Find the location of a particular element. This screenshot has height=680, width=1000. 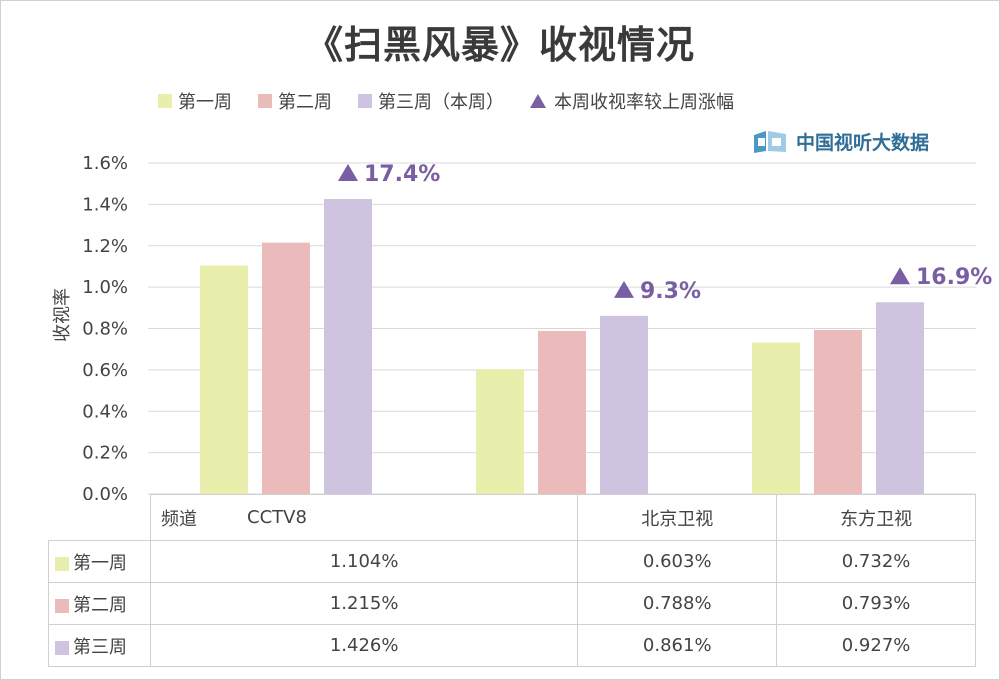

change-label: 9.3% is located at coordinates (670, 291).